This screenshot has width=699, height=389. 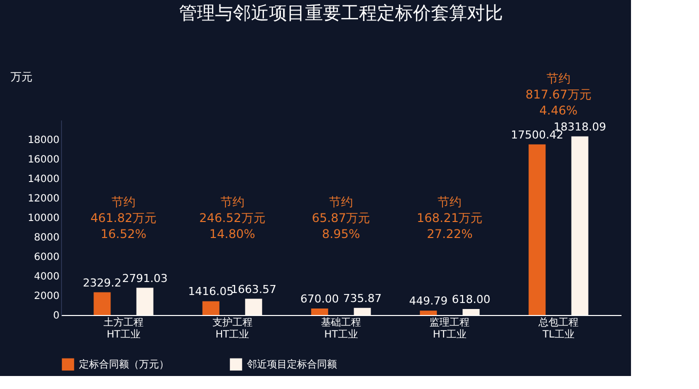 What do you see at coordinates (56, 316) in the screenshot?
I see `y-tick-label: 0` at bounding box center [56, 316].